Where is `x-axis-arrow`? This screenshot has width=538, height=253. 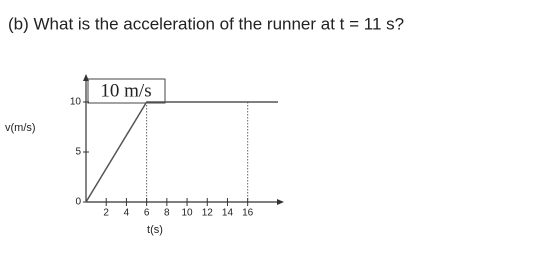
x-axis-arrow is located at coordinates (280, 202).